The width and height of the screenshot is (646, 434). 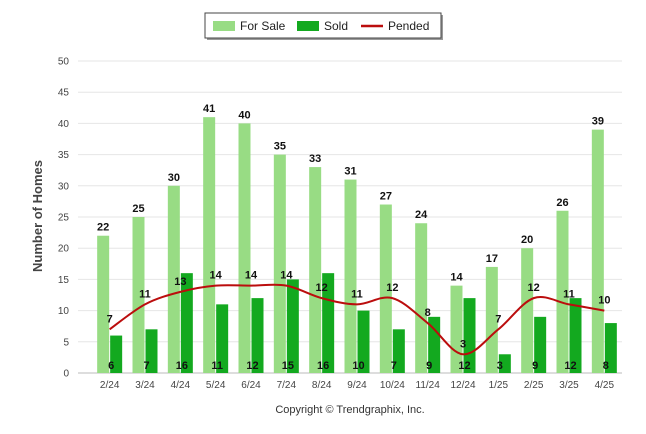 What do you see at coordinates (463, 344) in the screenshot?
I see `label-pended-12-24: 3` at bounding box center [463, 344].